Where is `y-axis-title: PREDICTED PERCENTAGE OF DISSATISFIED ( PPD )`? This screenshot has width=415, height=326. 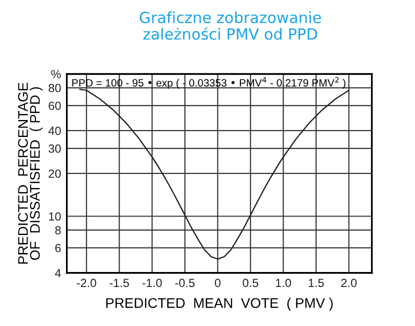 y-axis-title: PREDICTED PERCENTAGE OF DISSATISFIED ( PPD ) is located at coordinates (30, 173).